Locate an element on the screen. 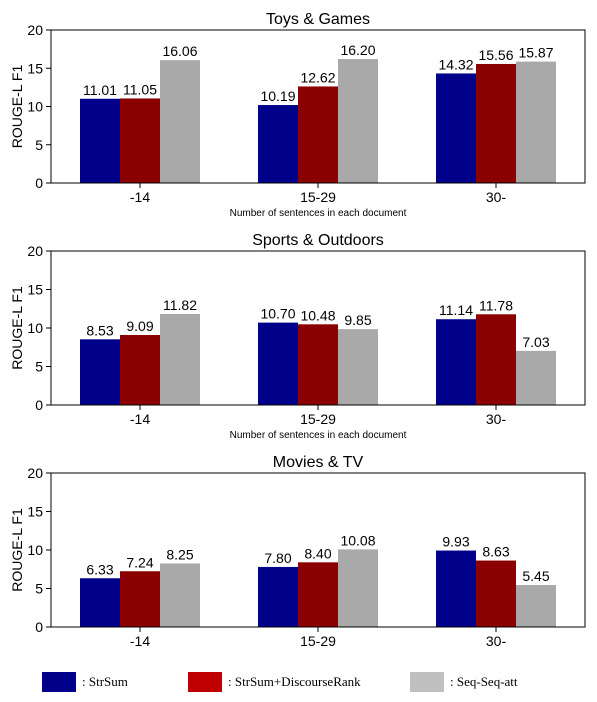  data-label: 7.24 is located at coordinates (139, 562).